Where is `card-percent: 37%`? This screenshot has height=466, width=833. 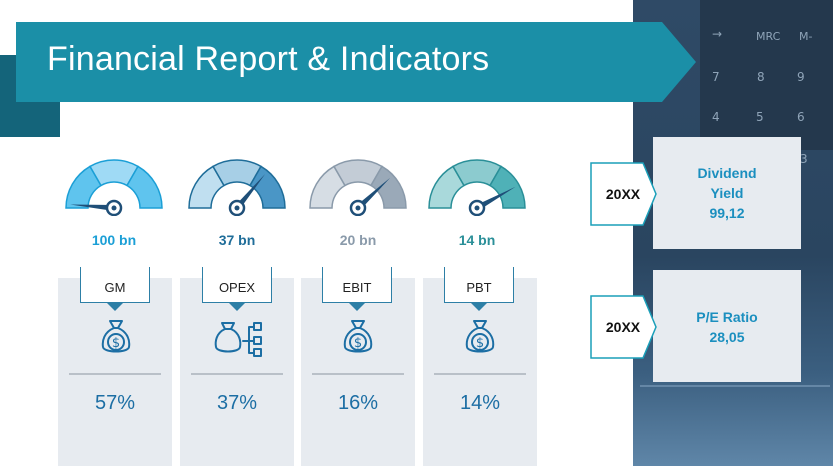
card-percent: 37% is located at coordinates (237, 403).